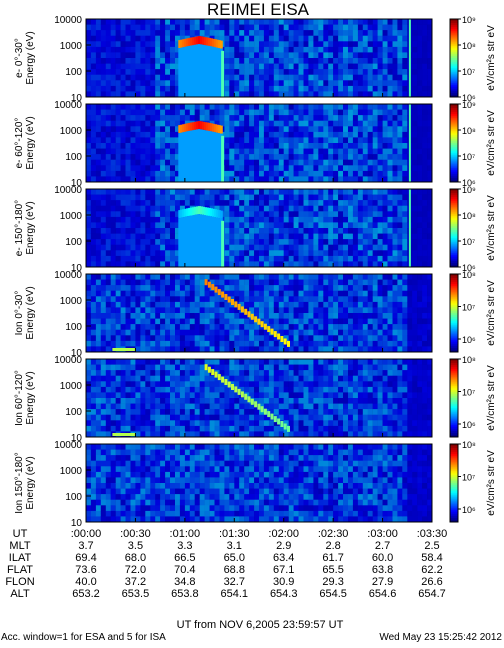 Image resolution: width=504 pixels, height=648 pixels. I want to click on colorbar: 10⁶ 10⁷ 10⁸ eV/cm²s str eV, so click(473, 396).